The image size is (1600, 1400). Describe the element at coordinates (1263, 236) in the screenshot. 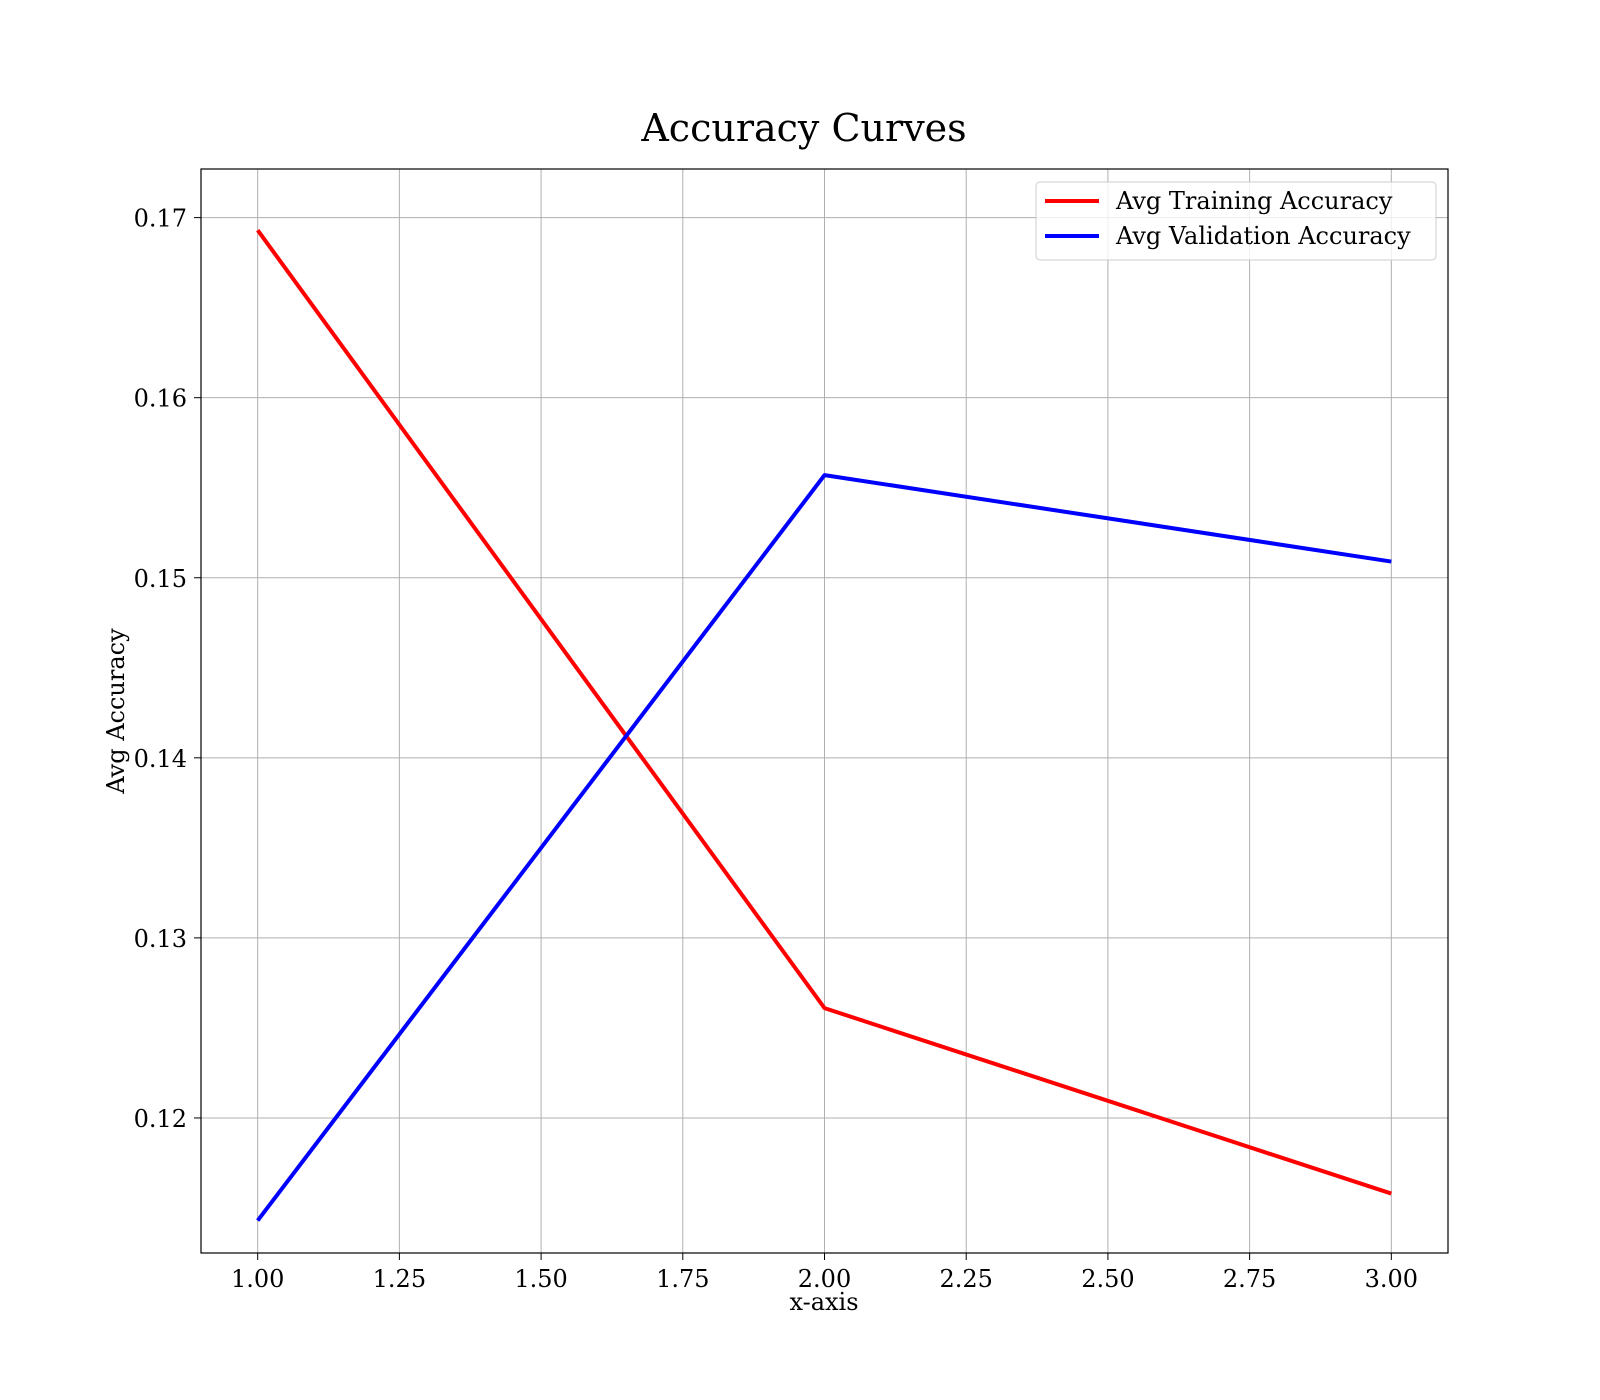

I see `legend-label-validation: Avg Validation Accuracy` at that location.